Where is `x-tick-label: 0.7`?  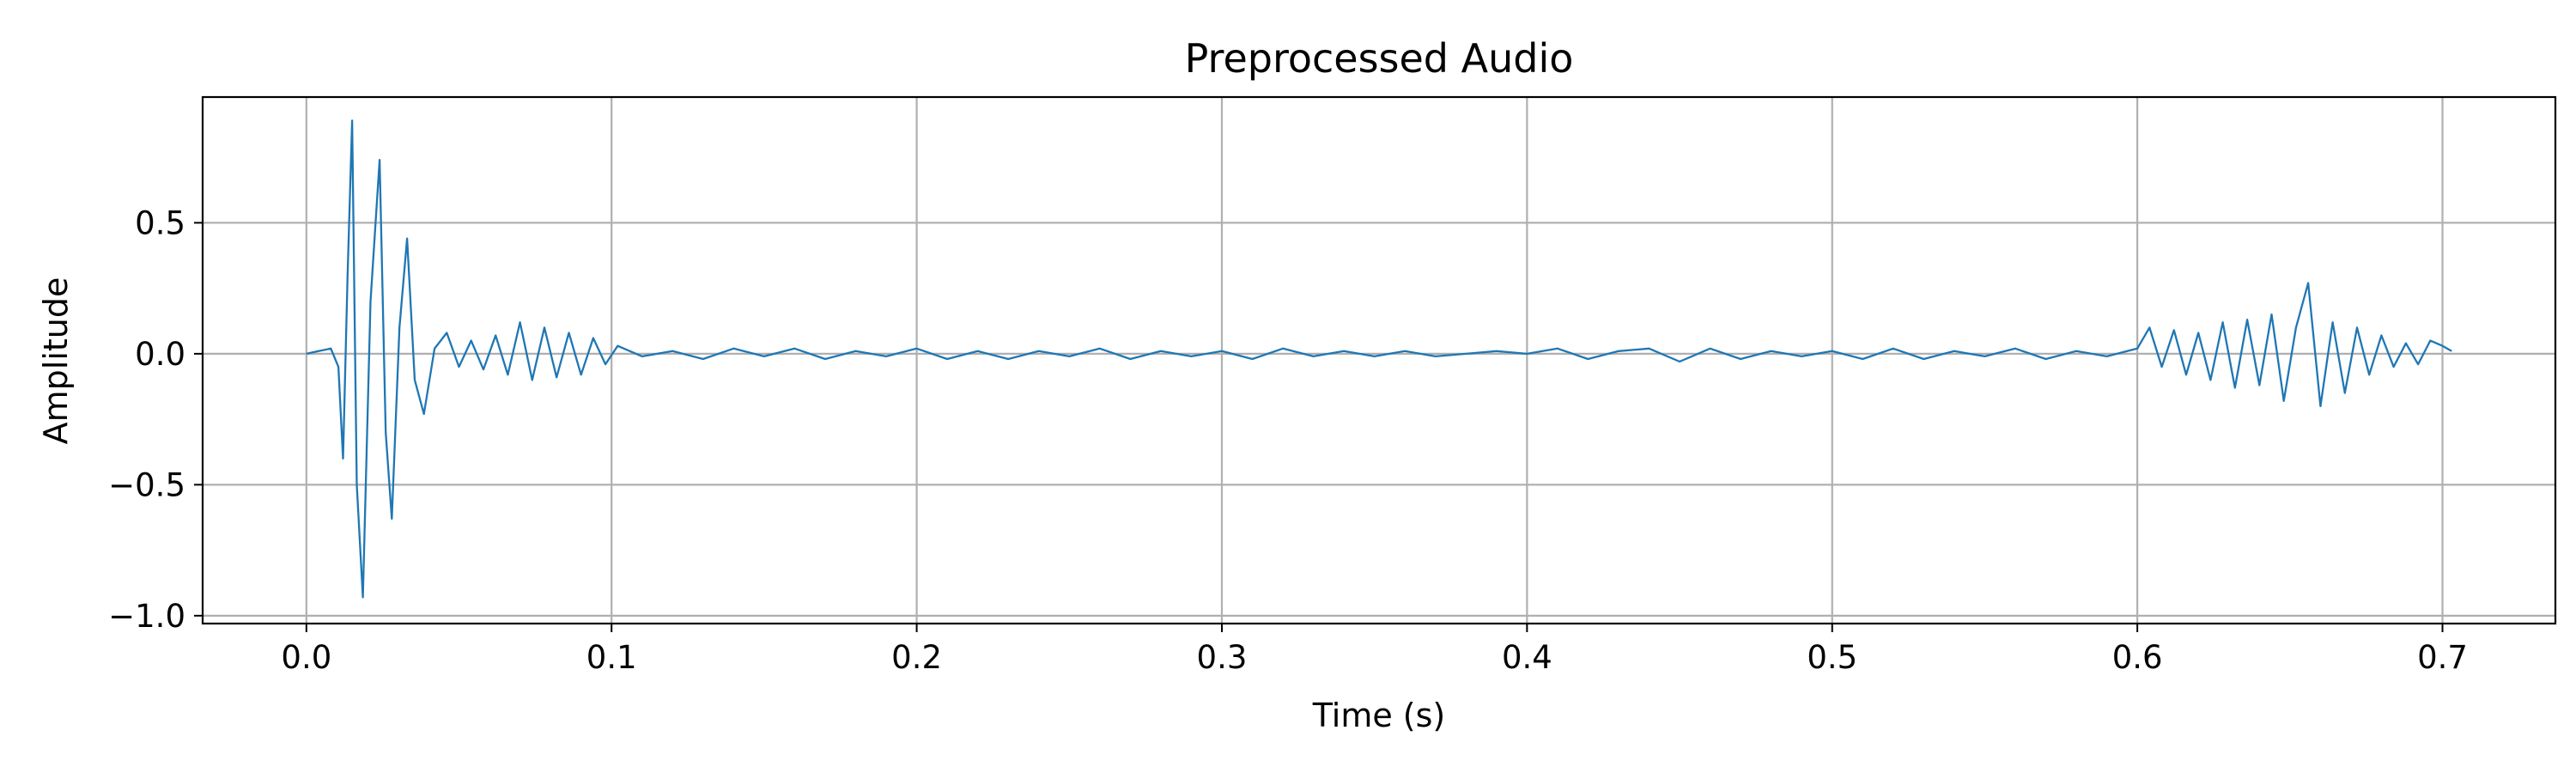 x-tick-label: 0.7 is located at coordinates (2442, 657).